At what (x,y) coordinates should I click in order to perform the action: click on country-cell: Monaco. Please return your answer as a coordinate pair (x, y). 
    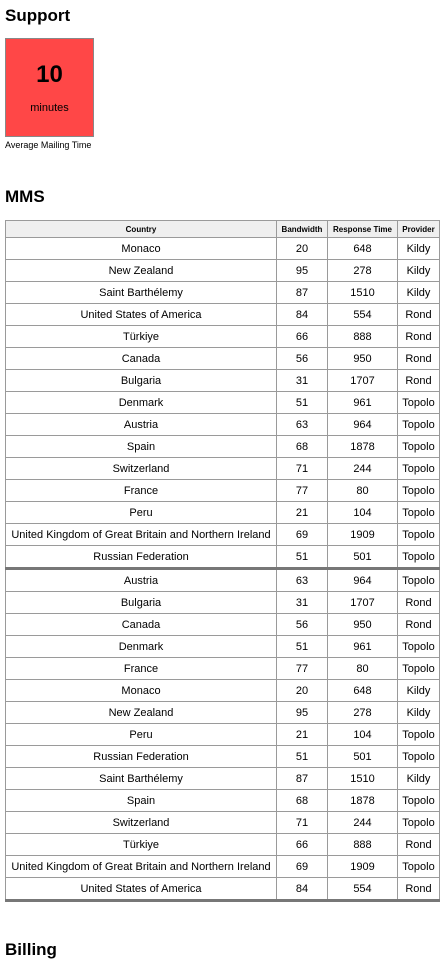
    Looking at the image, I should click on (141, 248).